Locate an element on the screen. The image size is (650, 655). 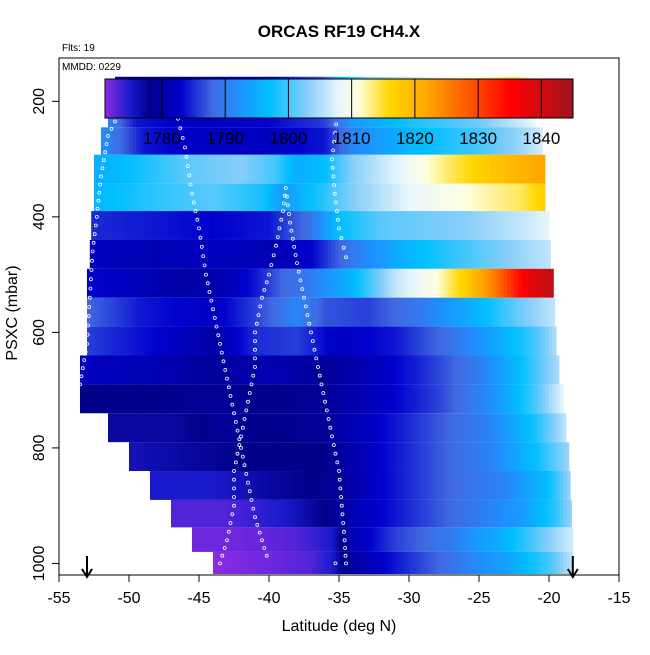
flight-track is located at coordinates (315, 376).